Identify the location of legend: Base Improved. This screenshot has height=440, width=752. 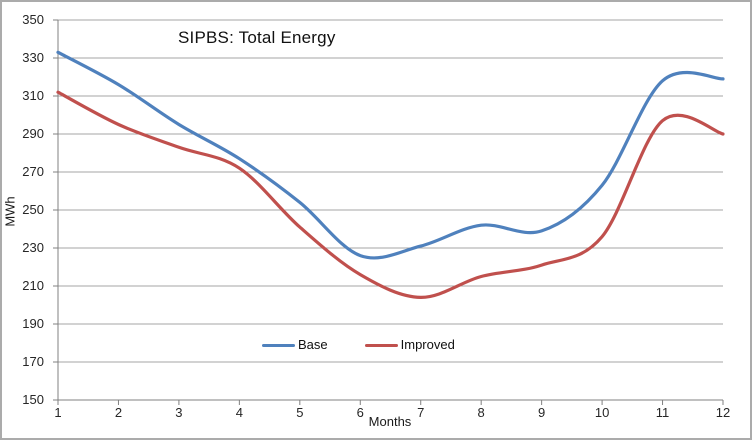
(358, 345).